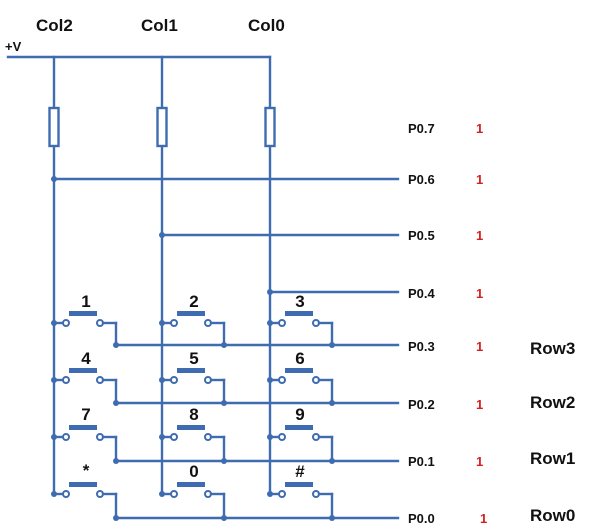 This screenshot has height=532, width=592. What do you see at coordinates (193, 358) in the screenshot?
I see `key-label-5: 5` at bounding box center [193, 358].